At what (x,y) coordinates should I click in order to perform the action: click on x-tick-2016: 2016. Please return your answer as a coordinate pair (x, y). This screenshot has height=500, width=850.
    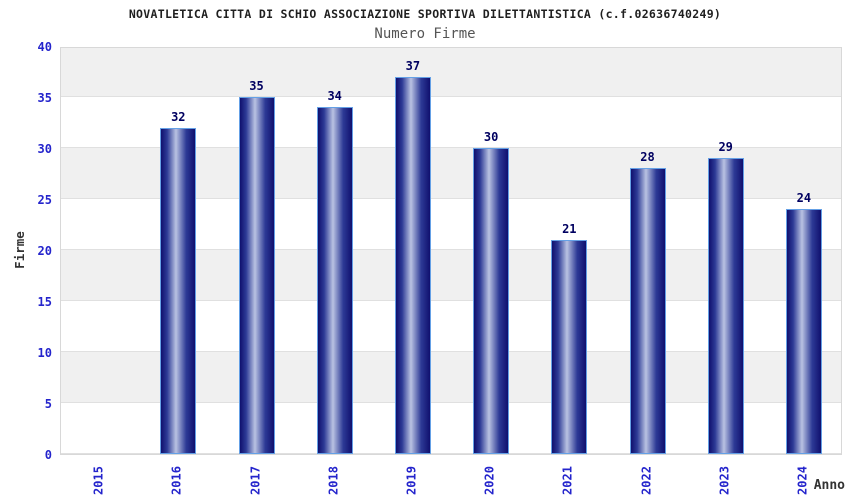
    Looking at the image, I should click on (176, 480).